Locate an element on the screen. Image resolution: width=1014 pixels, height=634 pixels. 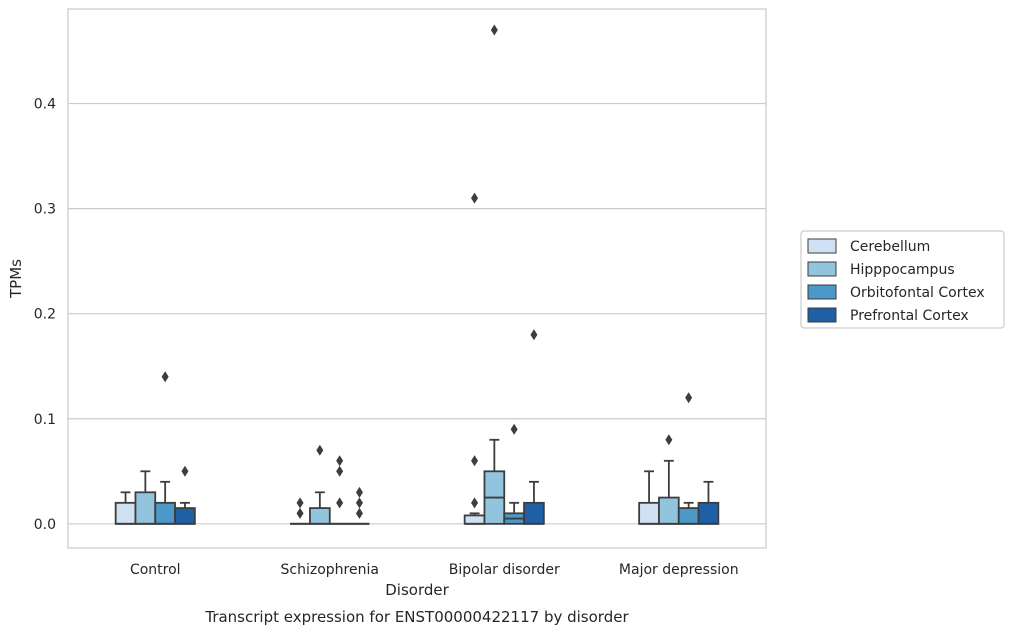
legend-frame is located at coordinates (902, 279).